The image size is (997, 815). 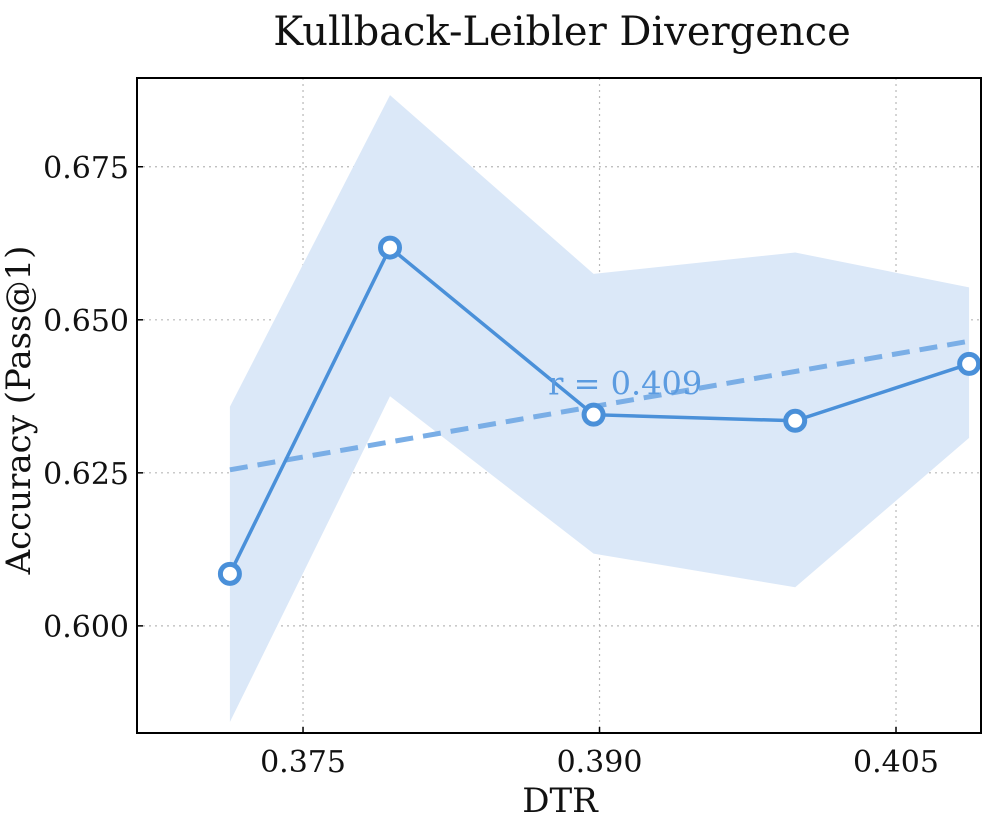 I want to click on y-tick-label: 0.650, so click(x=86, y=321).